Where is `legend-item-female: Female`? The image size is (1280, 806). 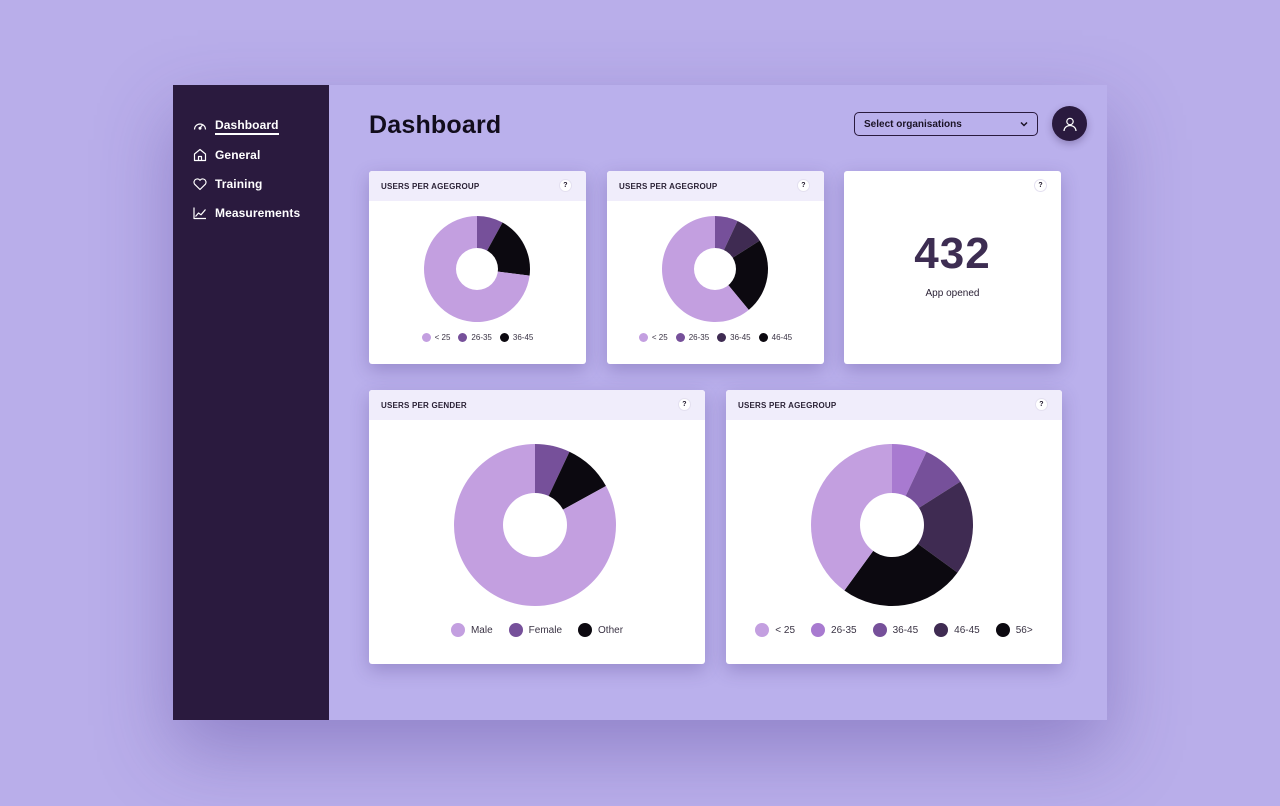
legend-item-female: Female is located at coordinates (535, 630).